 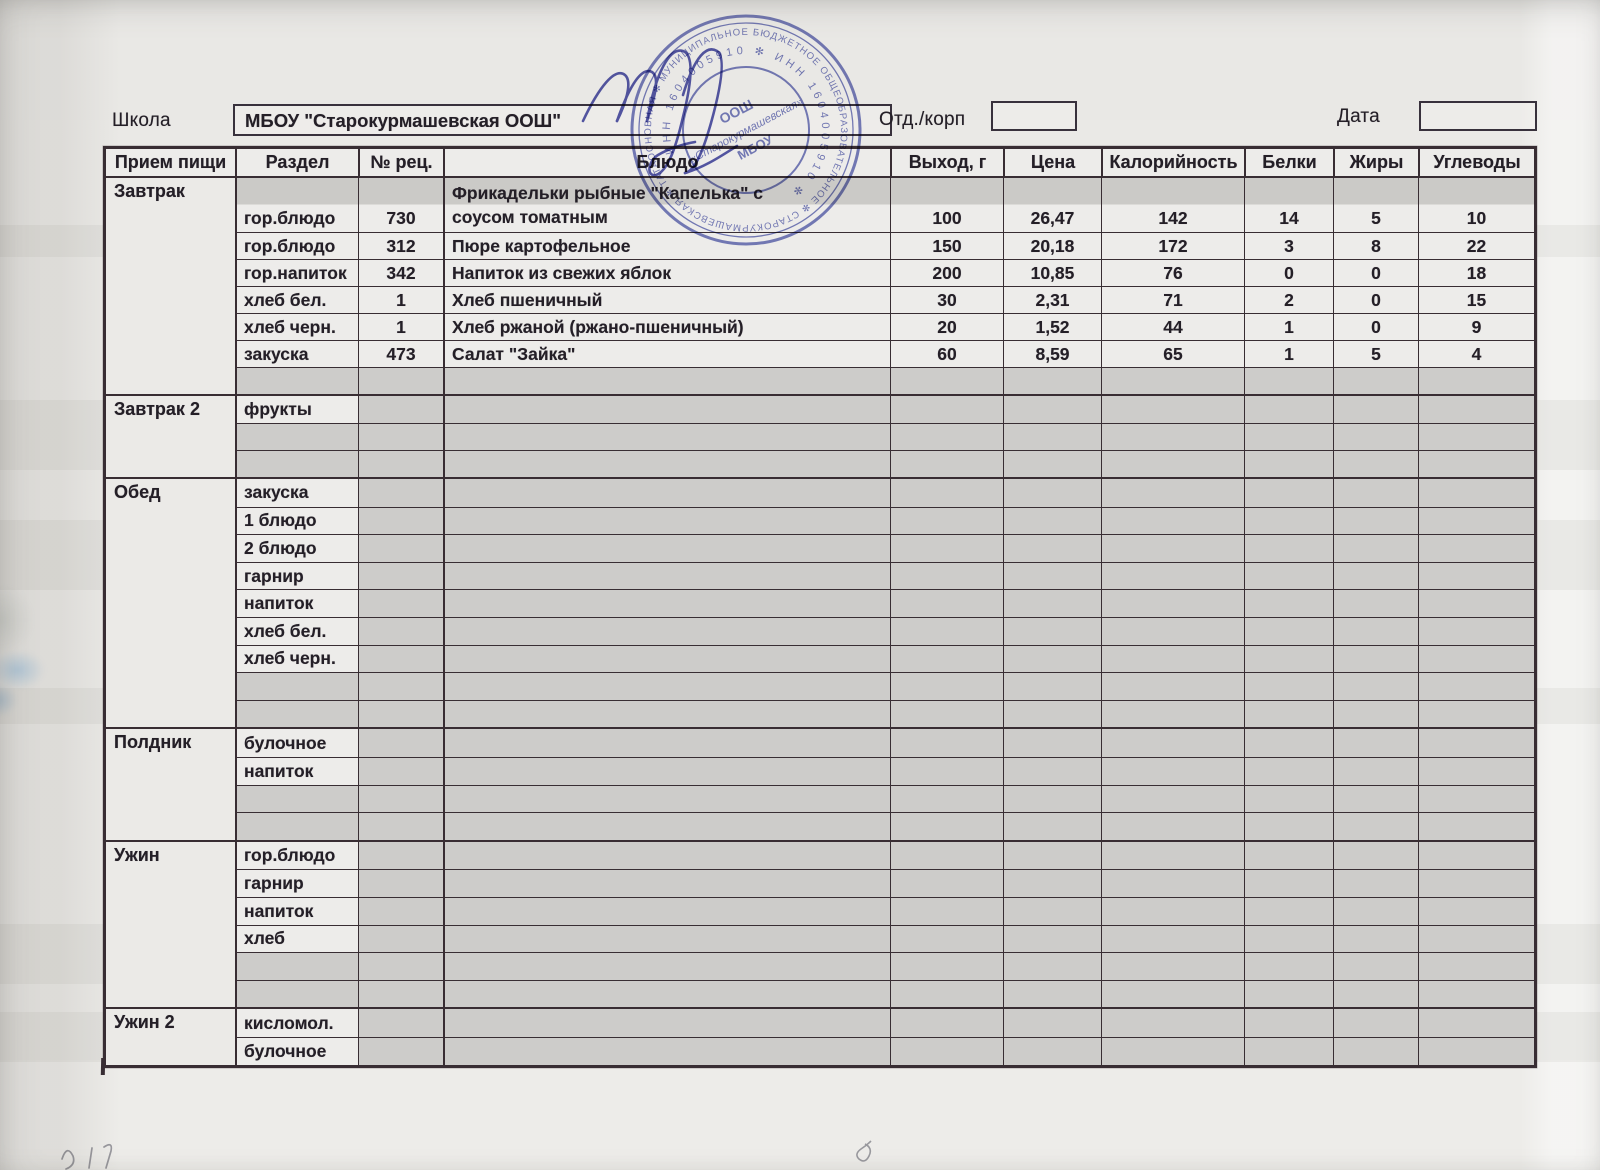 What do you see at coordinates (1288, 326) in the screenshot?
I see `cell-protein: 1` at bounding box center [1288, 326].